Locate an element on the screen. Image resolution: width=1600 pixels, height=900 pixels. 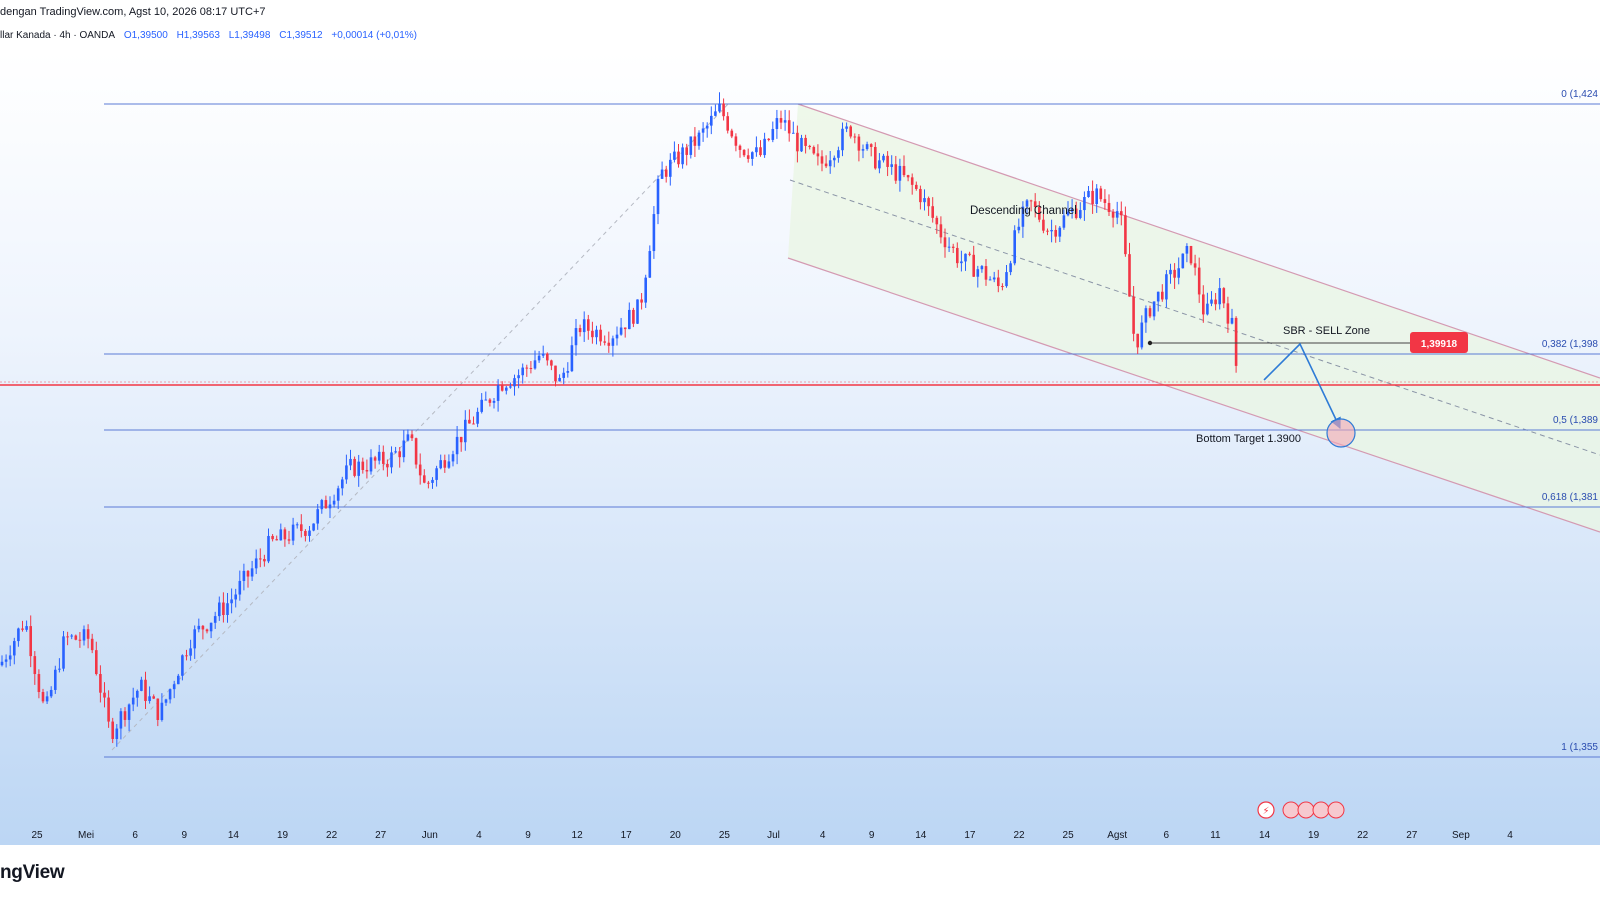
x-tick-label: 22 is located at coordinates (1019, 835).